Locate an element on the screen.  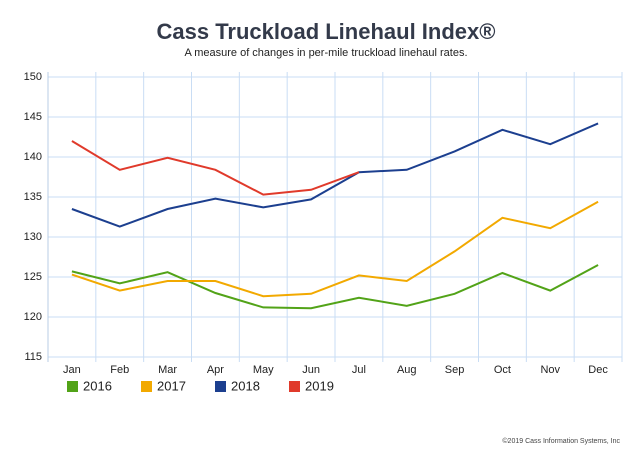
legend-label: 2017 is located at coordinates (171, 385).